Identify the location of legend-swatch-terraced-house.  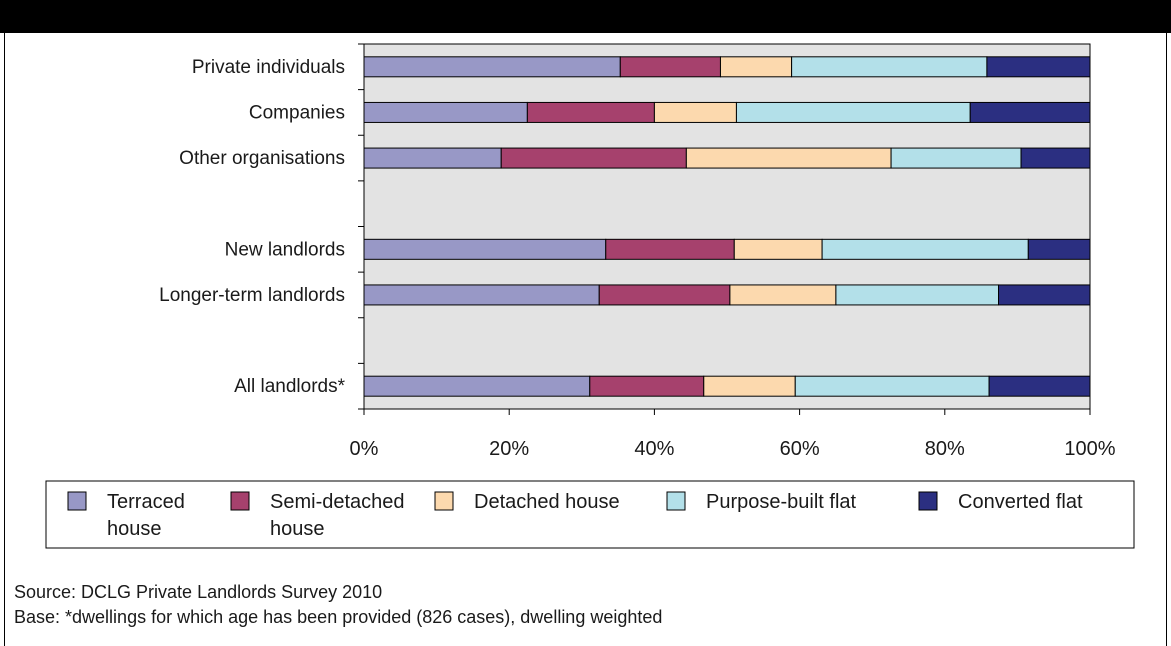
(77, 501).